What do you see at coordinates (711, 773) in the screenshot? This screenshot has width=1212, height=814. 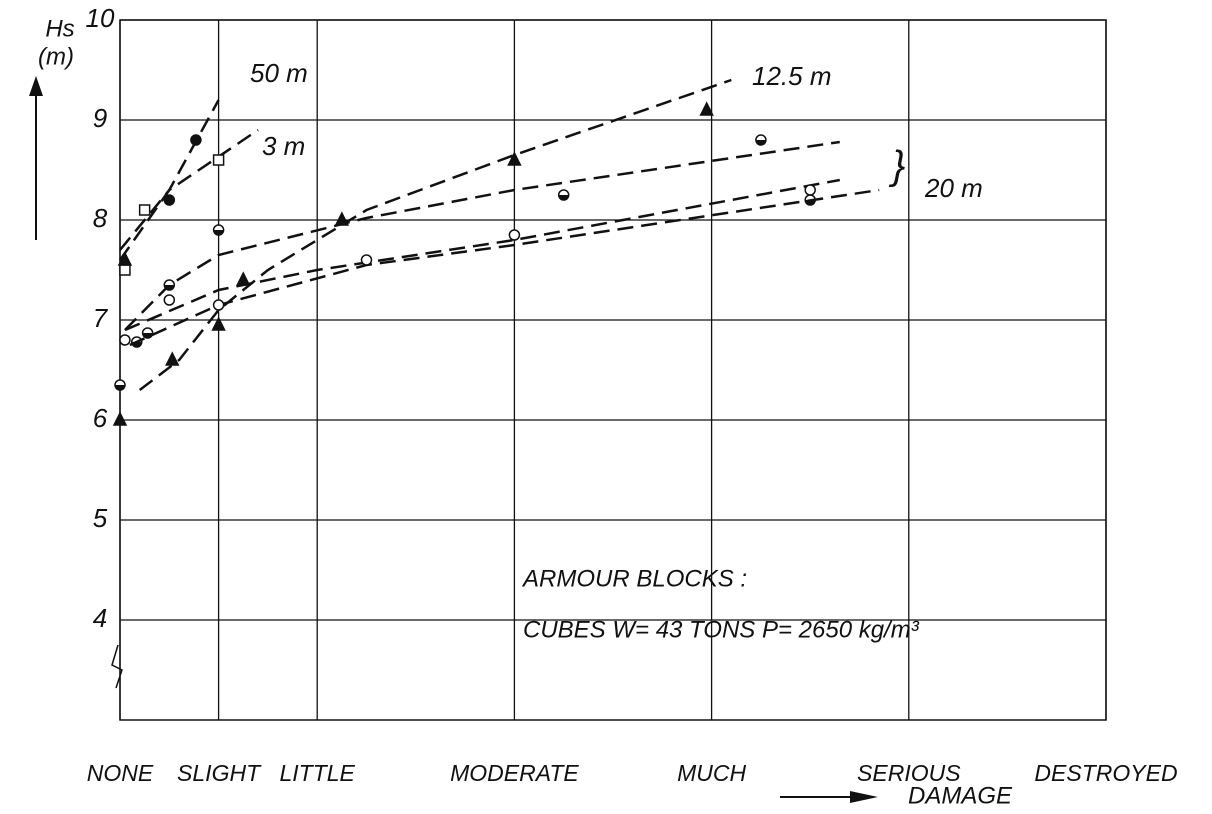 I see `x-tick-label: MUCH` at bounding box center [711, 773].